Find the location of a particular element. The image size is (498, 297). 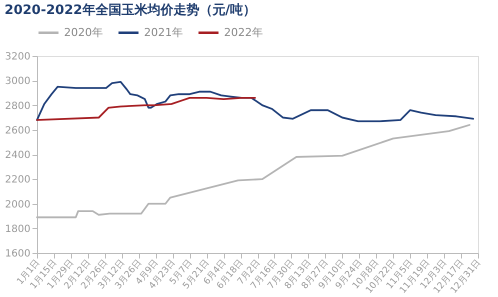

legend-label: 2021年 is located at coordinates (163, 32).